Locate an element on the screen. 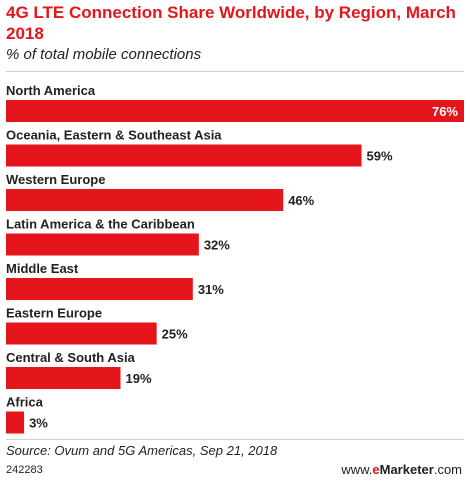 This screenshot has height=484, width=470. value-label: 46% is located at coordinates (301, 200).